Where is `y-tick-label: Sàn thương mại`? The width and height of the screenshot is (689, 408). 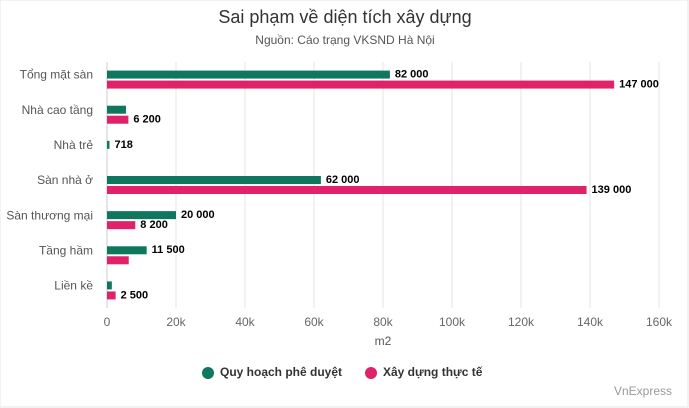 y-tick-label: Sàn thương mại is located at coordinates (49, 215).